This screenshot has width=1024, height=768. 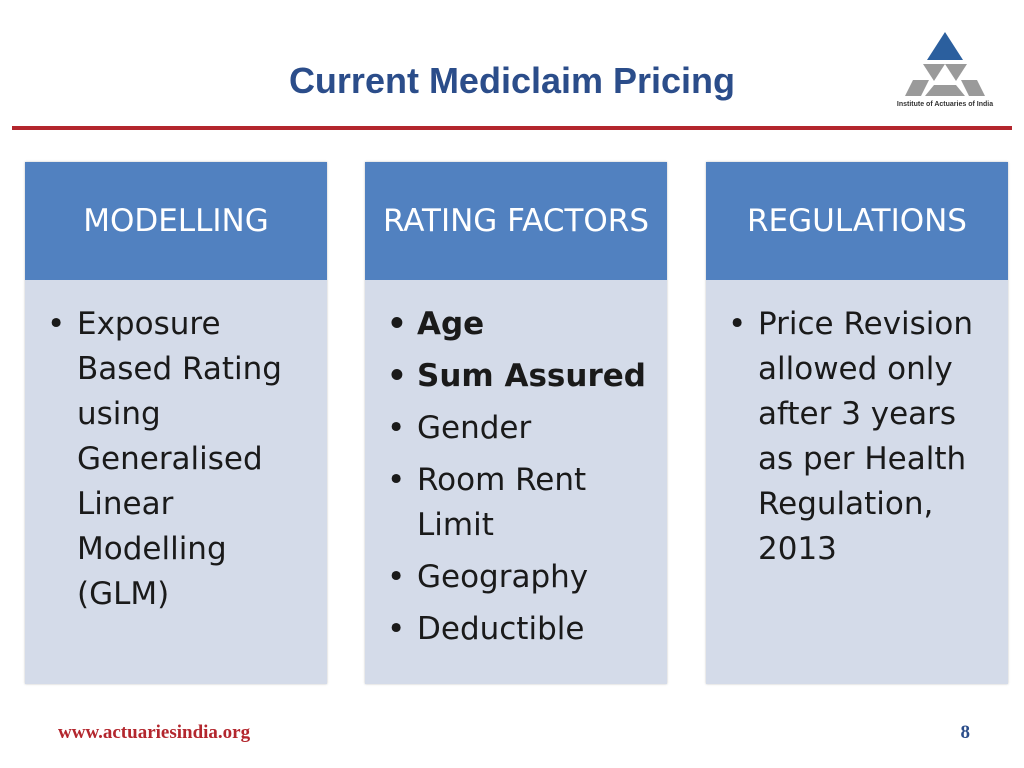 I want to click on title-divider, so click(x=512, y=128).